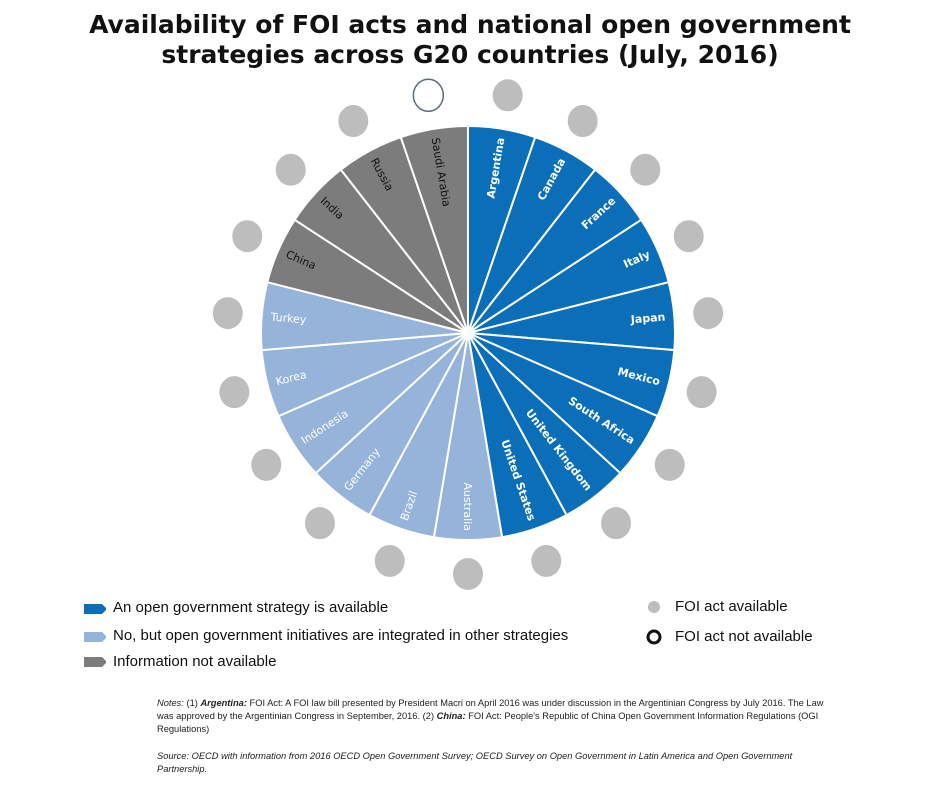 The width and height of the screenshot is (940, 788). I want to click on foi-dot-korea, so click(234, 392).